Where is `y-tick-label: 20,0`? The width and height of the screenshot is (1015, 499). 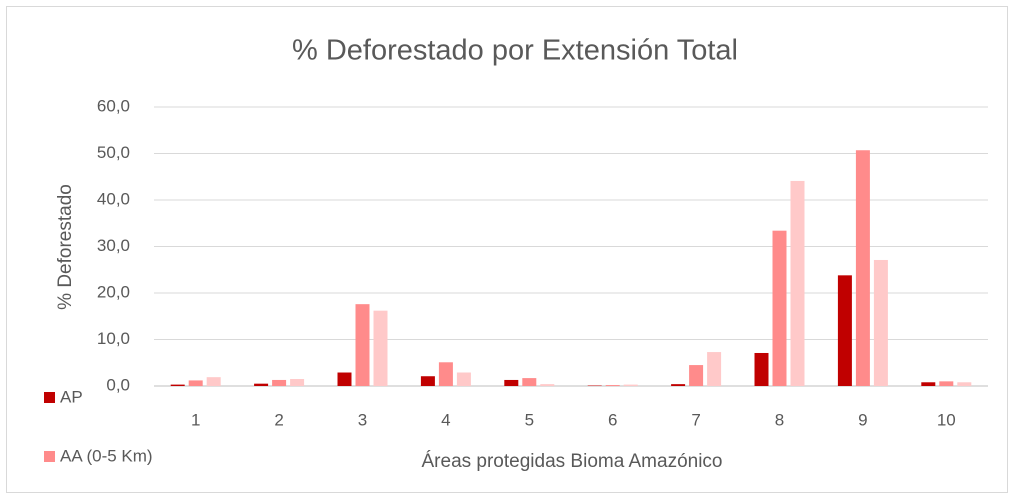
y-tick-label: 20,0 is located at coordinates (113, 291).